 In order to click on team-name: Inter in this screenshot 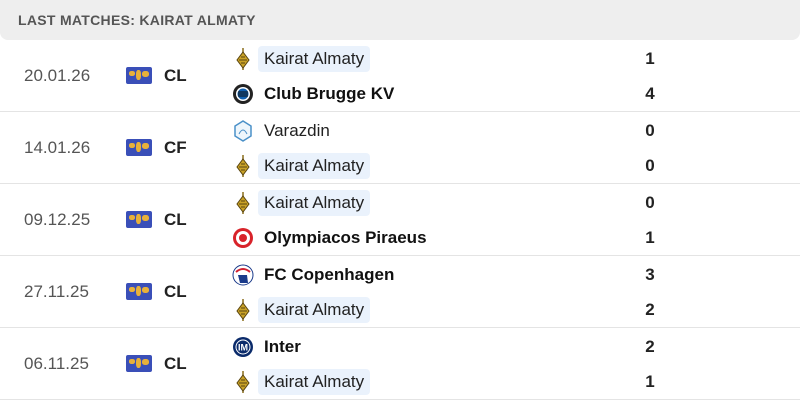, I will do `click(282, 346)`.